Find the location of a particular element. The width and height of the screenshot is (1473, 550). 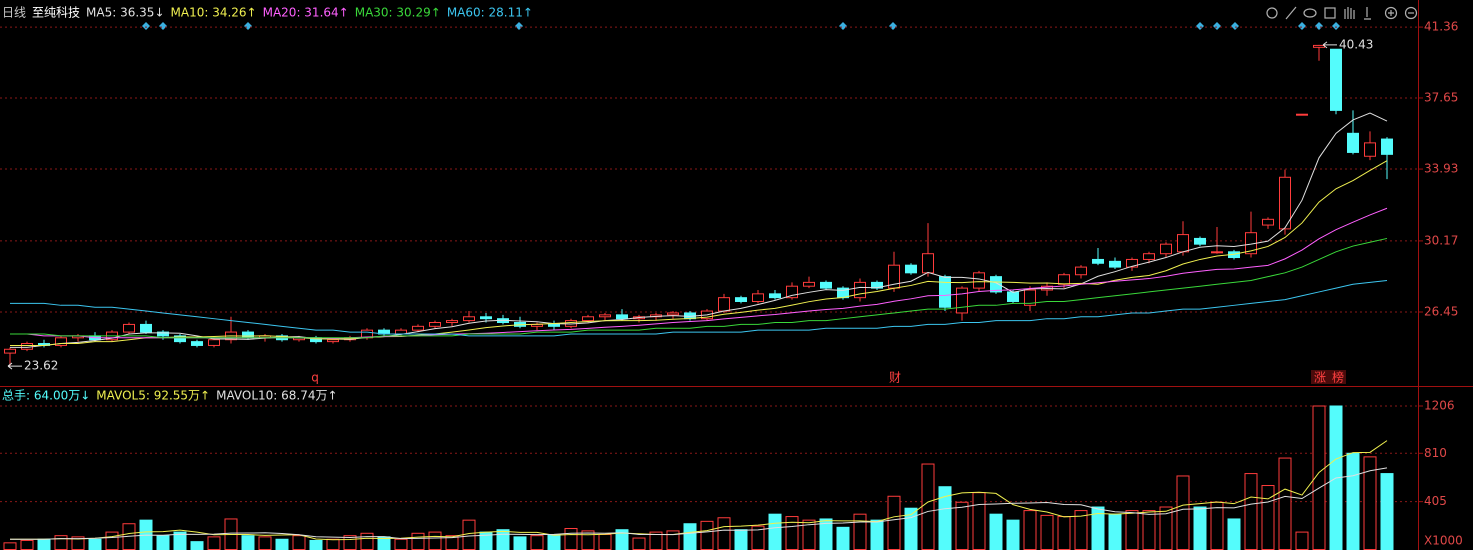

legend-entry: MAVOL10: 68.74万↑ is located at coordinates (276, 396).